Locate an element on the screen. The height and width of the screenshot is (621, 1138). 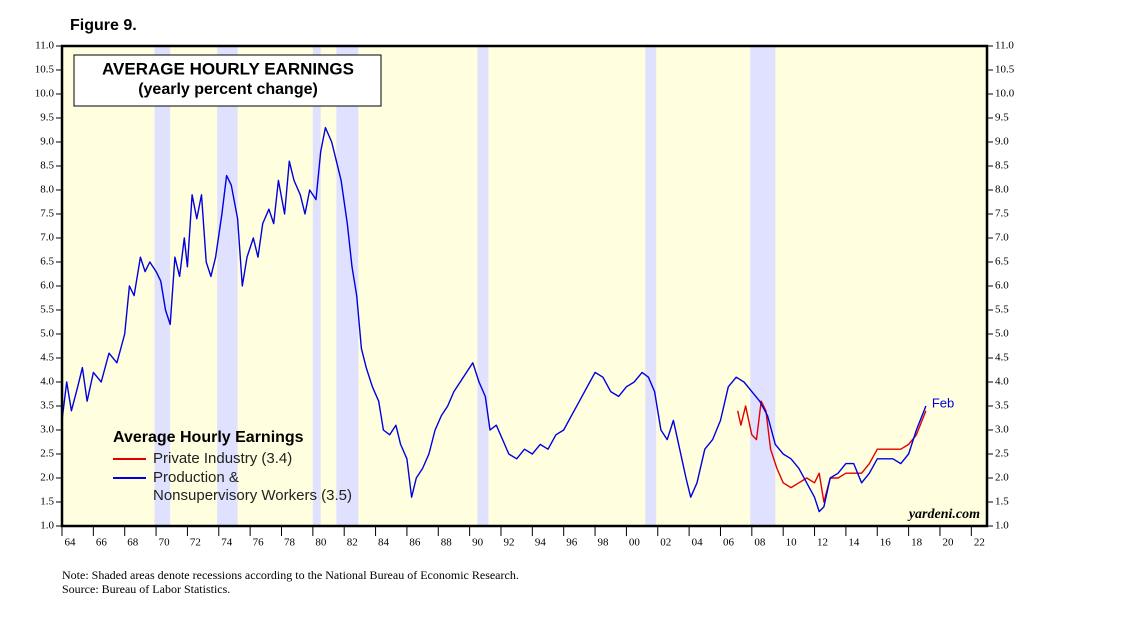
x-tick-label: 80 is located at coordinates (321, 543).